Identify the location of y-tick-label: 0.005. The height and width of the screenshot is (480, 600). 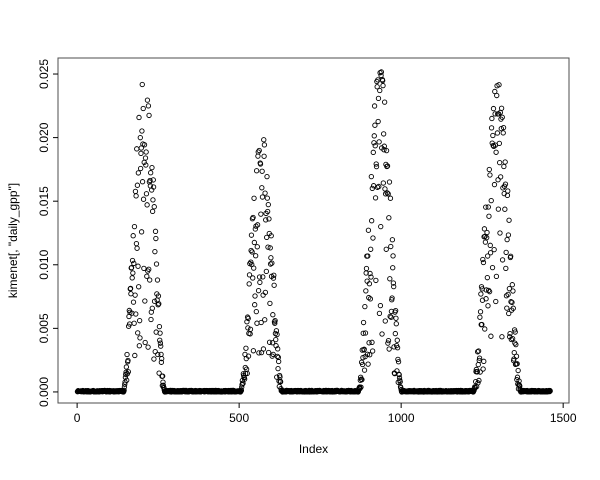
(44, 328).